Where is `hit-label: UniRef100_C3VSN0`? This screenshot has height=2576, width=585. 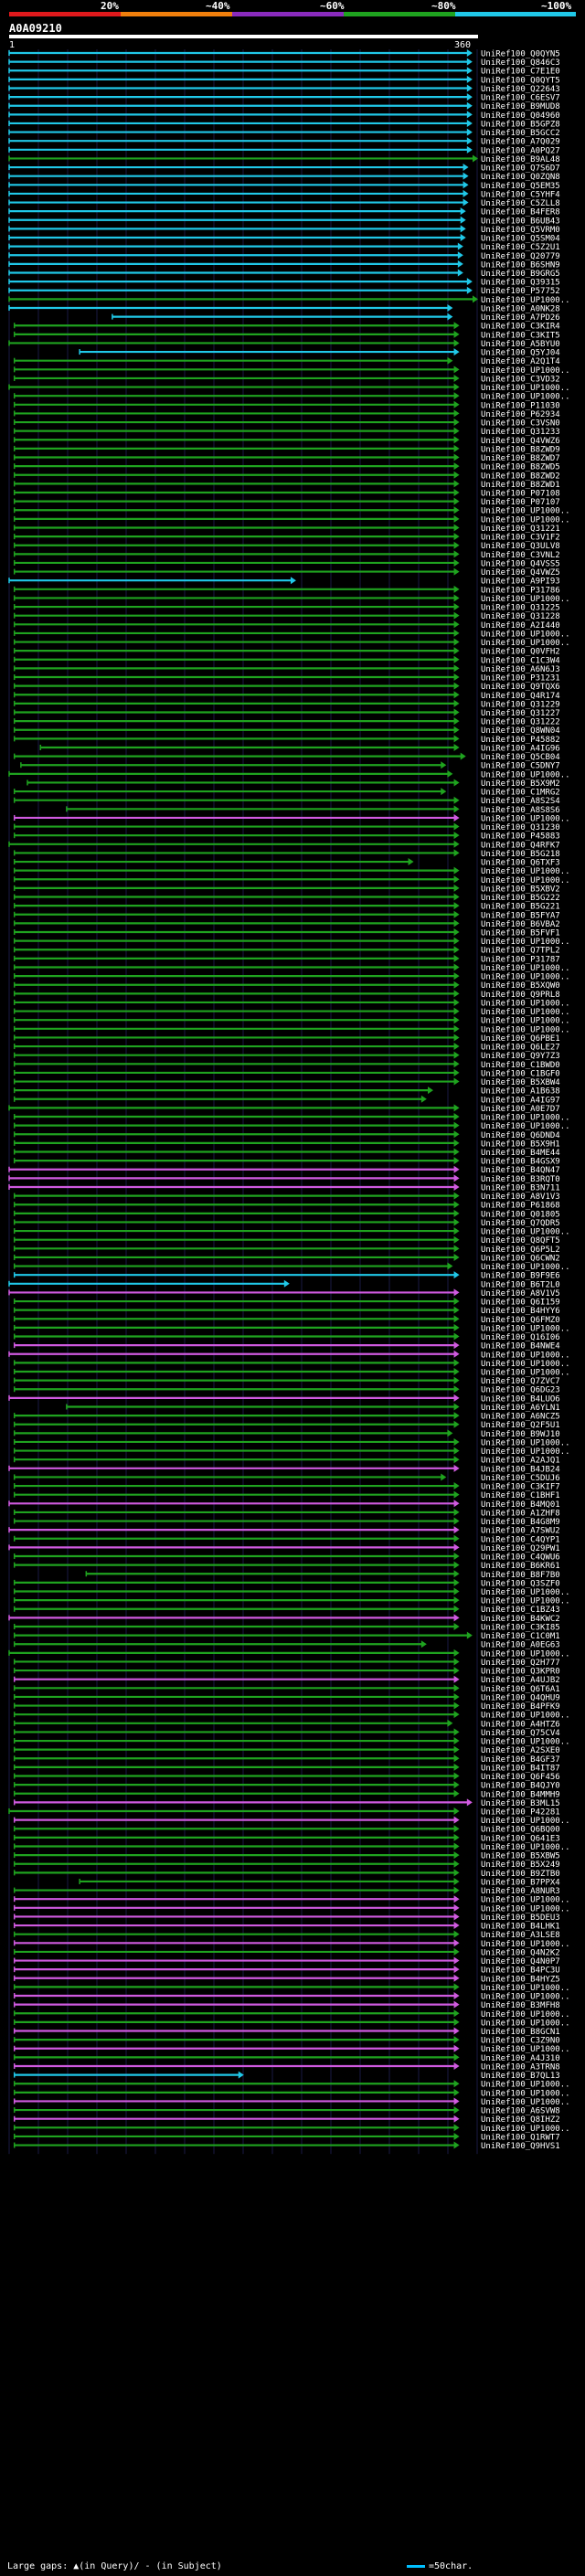 hit-label: UniRef100_C3VSN0 is located at coordinates (520, 424).